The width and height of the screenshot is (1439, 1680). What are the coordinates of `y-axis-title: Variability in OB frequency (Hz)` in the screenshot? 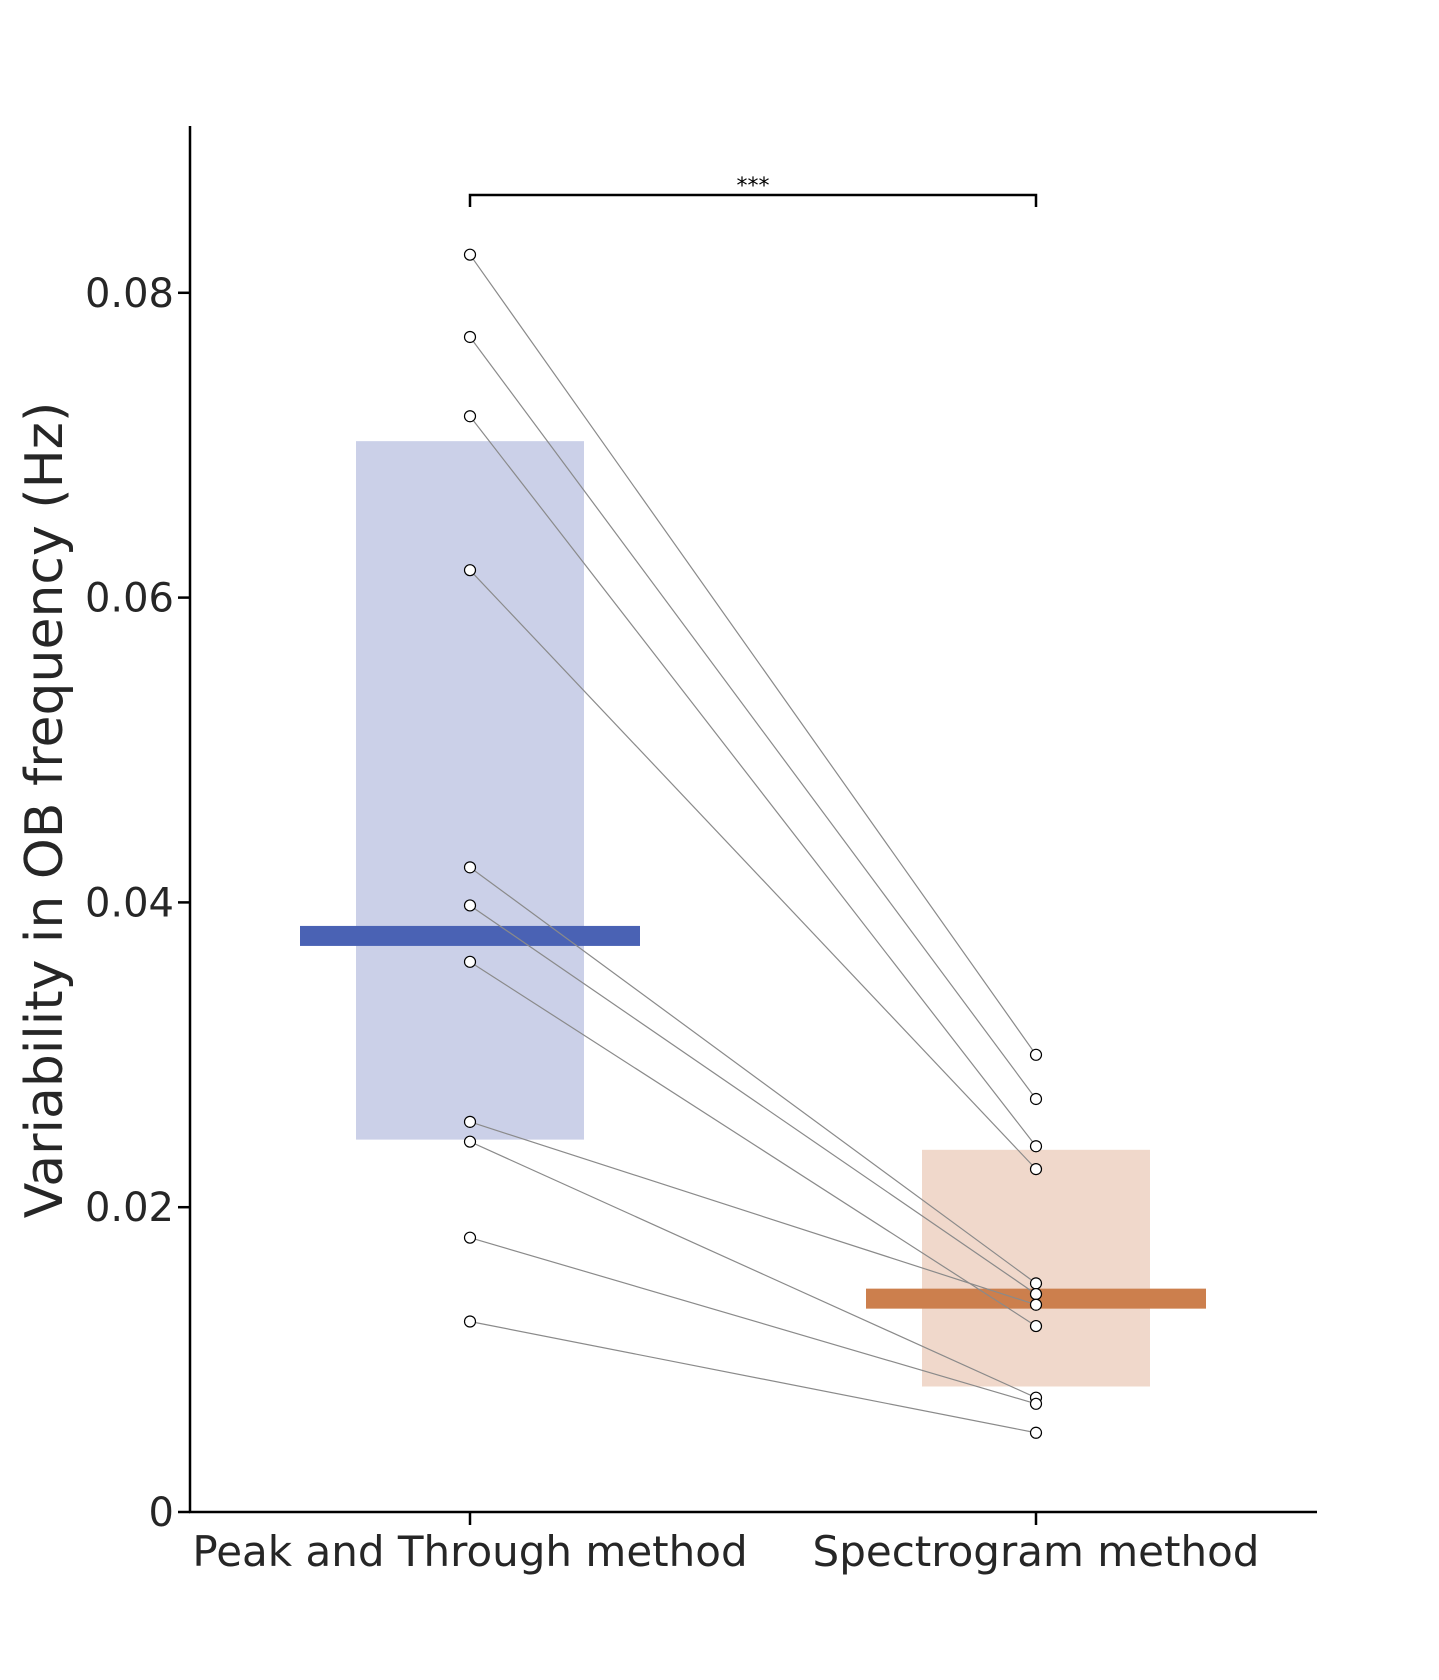 It's located at (45, 810).